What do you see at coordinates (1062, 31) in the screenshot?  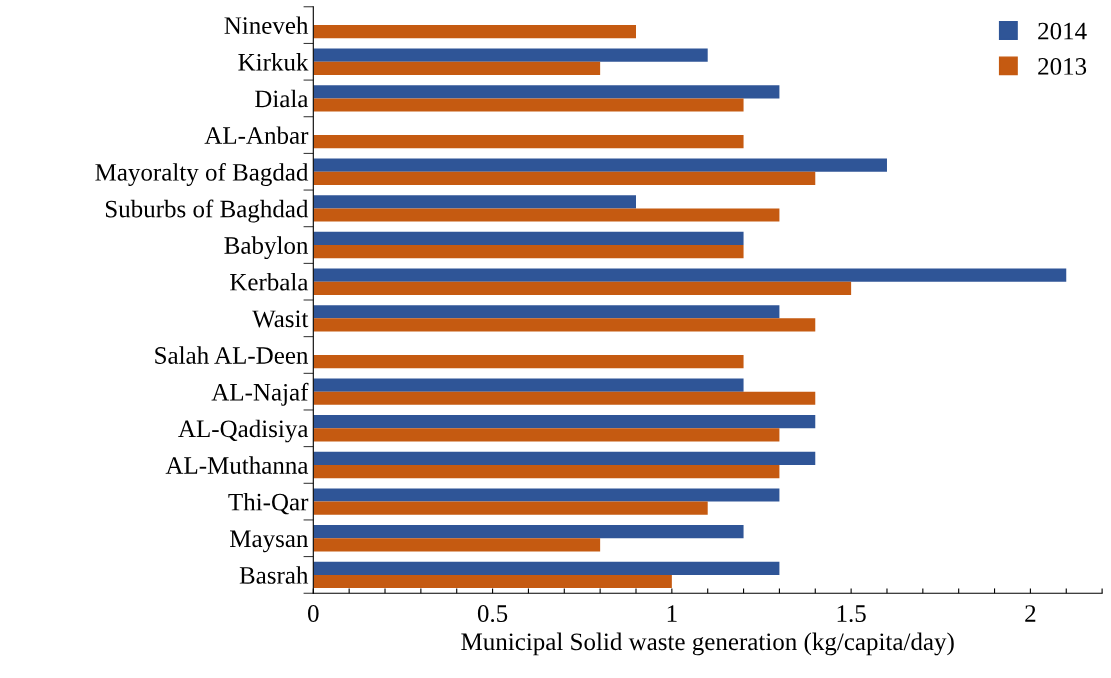 I see `legend-label: 2014` at bounding box center [1062, 31].